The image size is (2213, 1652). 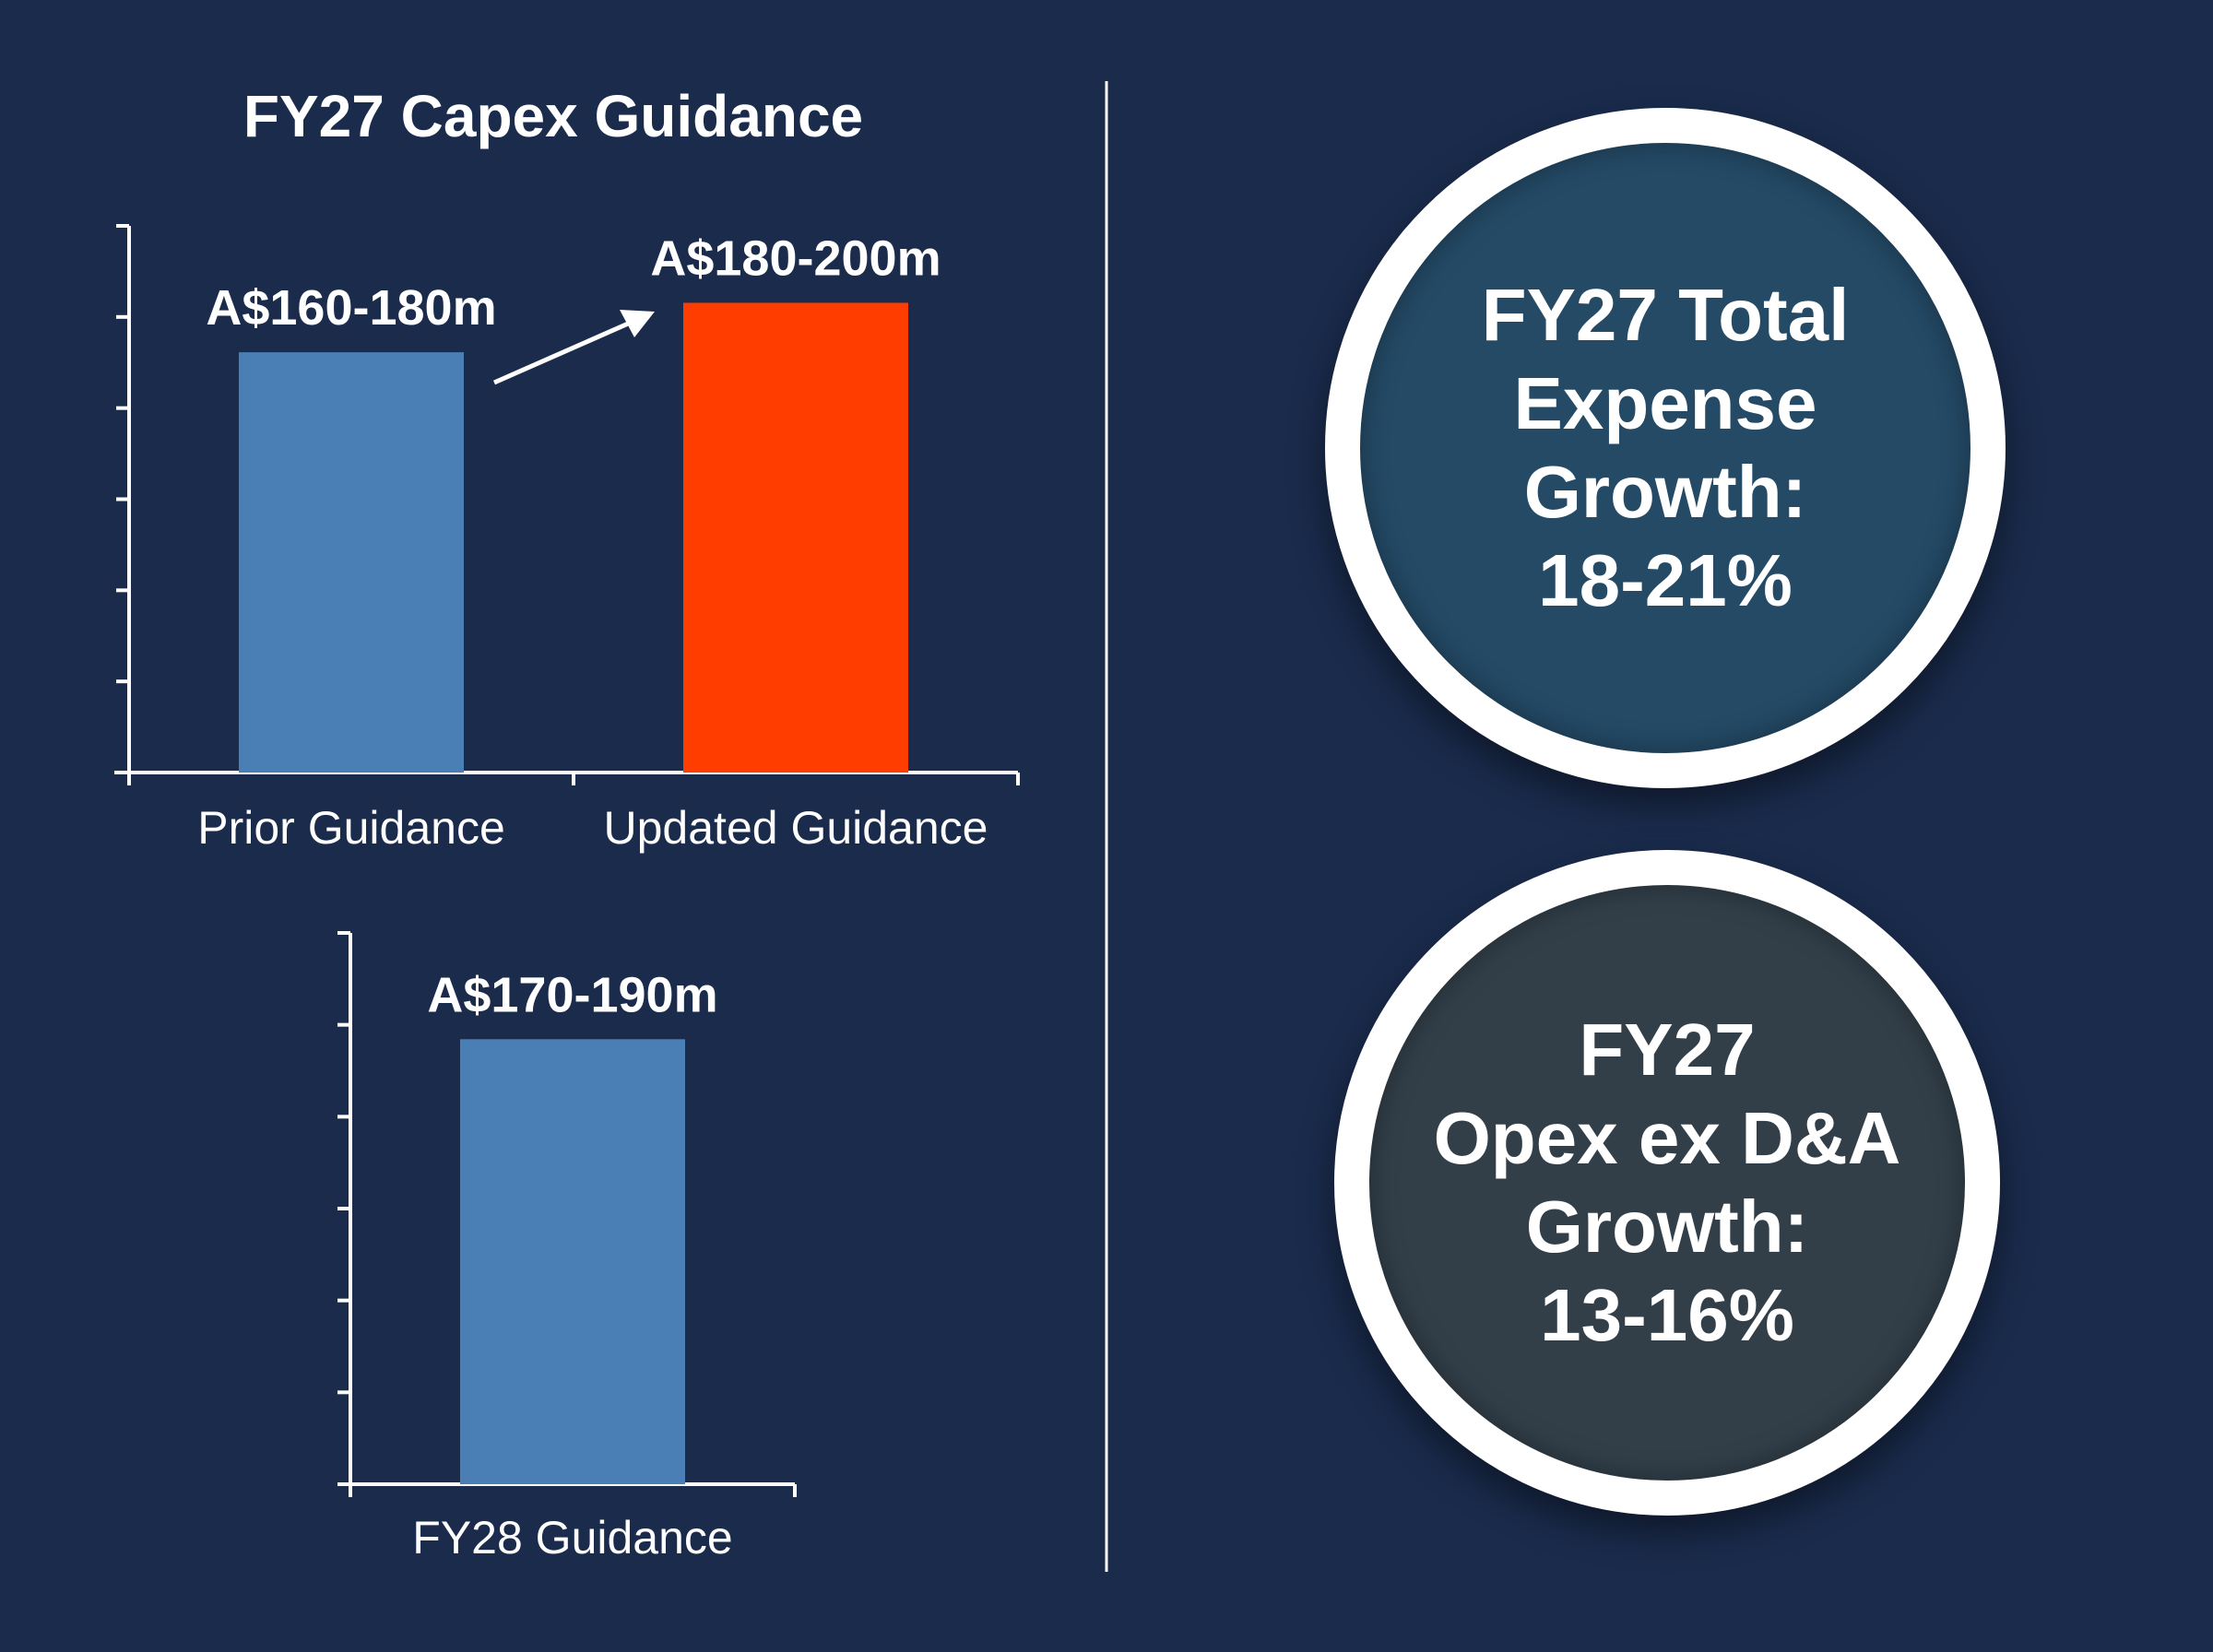 I want to click on category-label: Prior Guidance, so click(x=351, y=828).